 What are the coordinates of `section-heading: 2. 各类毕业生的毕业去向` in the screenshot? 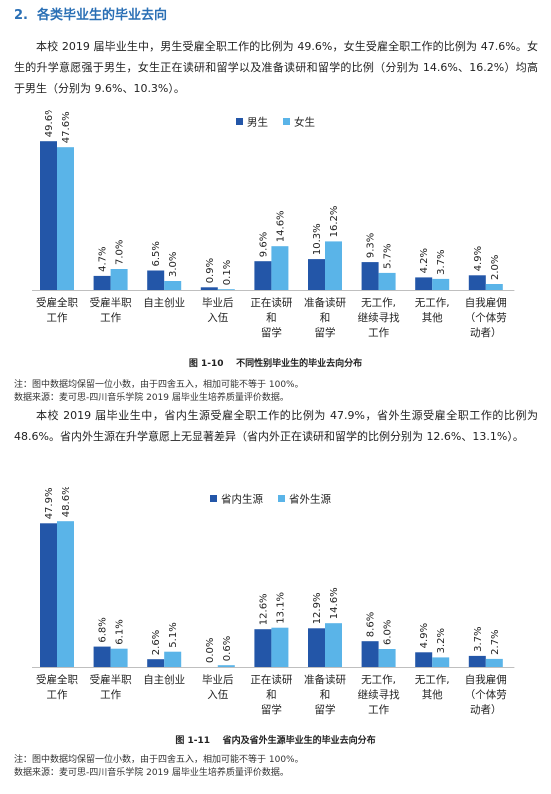 It's located at (90, 13).